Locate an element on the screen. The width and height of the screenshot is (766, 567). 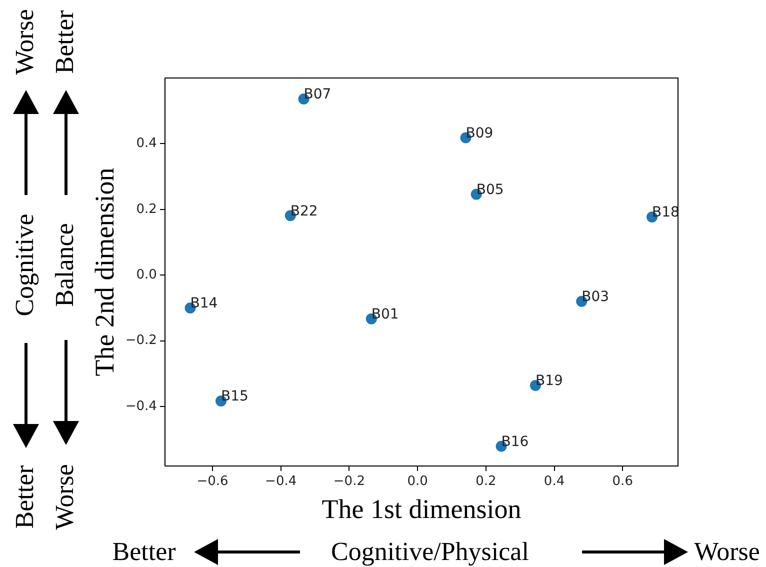
text: Balance is located at coordinates (64, 265).